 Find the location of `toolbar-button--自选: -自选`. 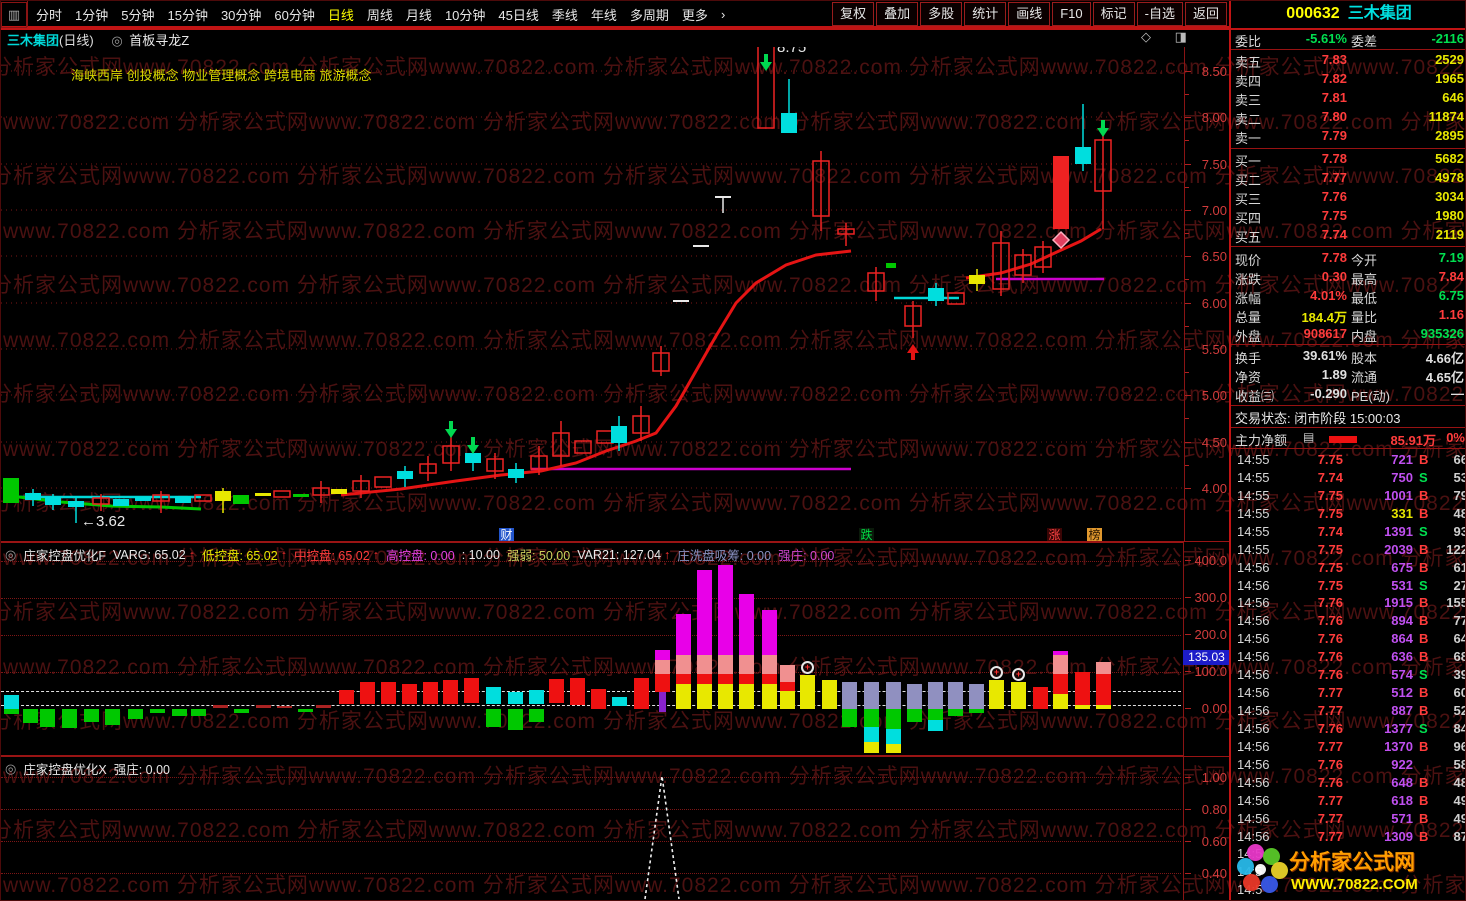

toolbar-button--自选: -自选 is located at coordinates (1159, 14).